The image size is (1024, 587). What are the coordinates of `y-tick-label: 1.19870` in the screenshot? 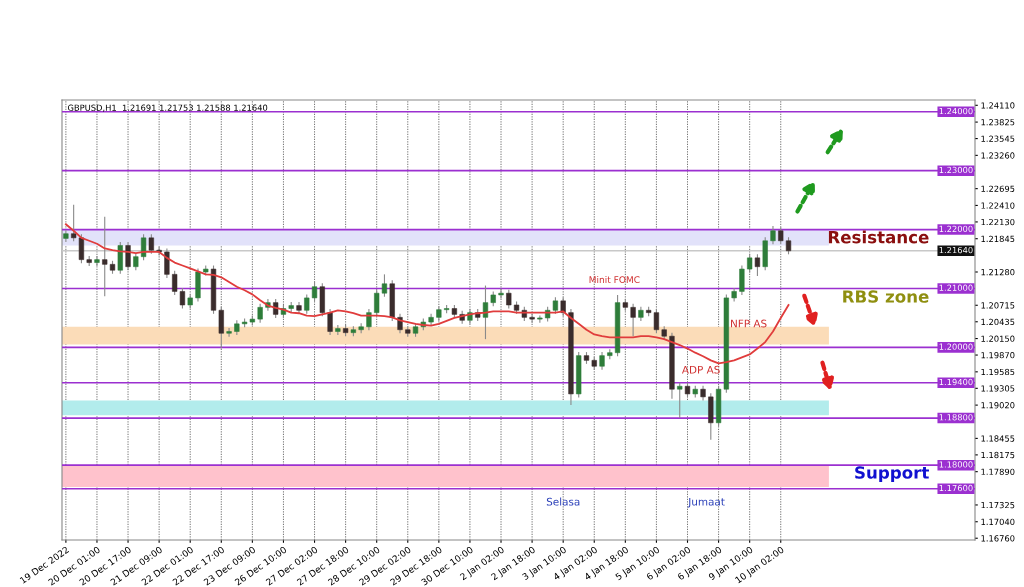 It's located at (998, 355).